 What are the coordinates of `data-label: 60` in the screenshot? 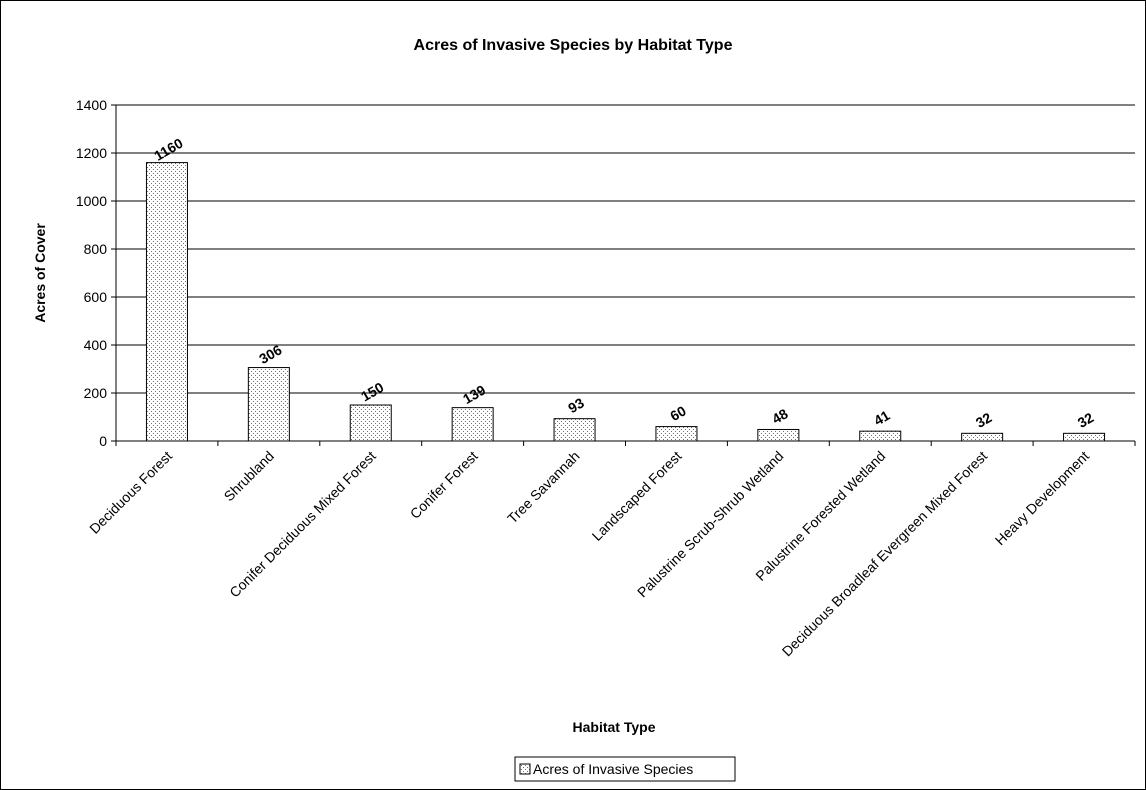 It's located at (678, 413).